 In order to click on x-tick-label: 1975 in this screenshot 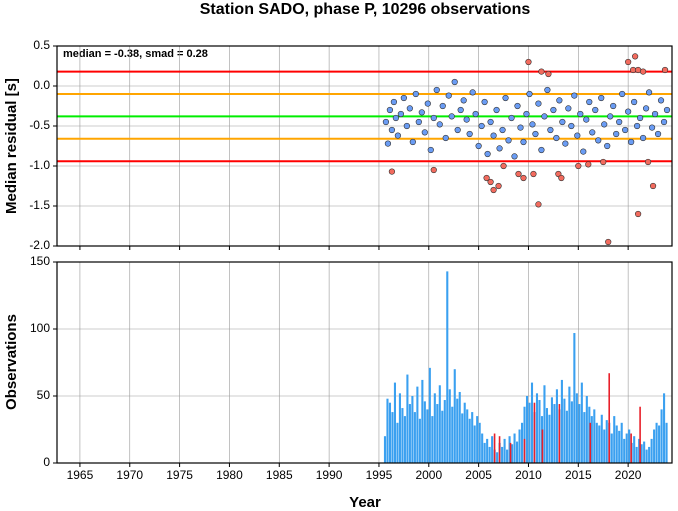, I will do `click(179, 475)`.